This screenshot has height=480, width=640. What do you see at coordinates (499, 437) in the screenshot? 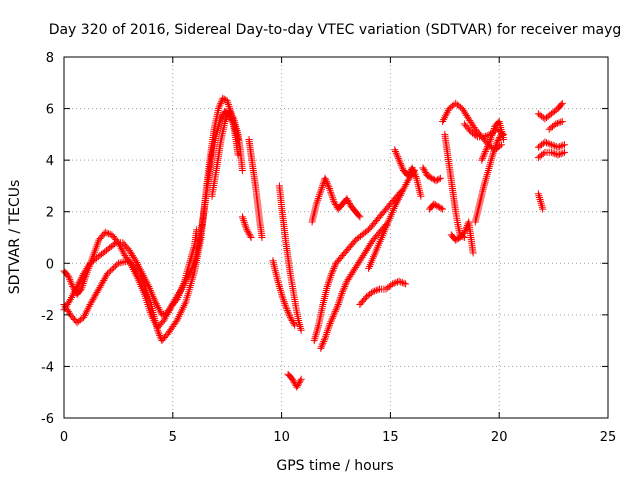
I see `x-tick-label: 20` at bounding box center [499, 437].